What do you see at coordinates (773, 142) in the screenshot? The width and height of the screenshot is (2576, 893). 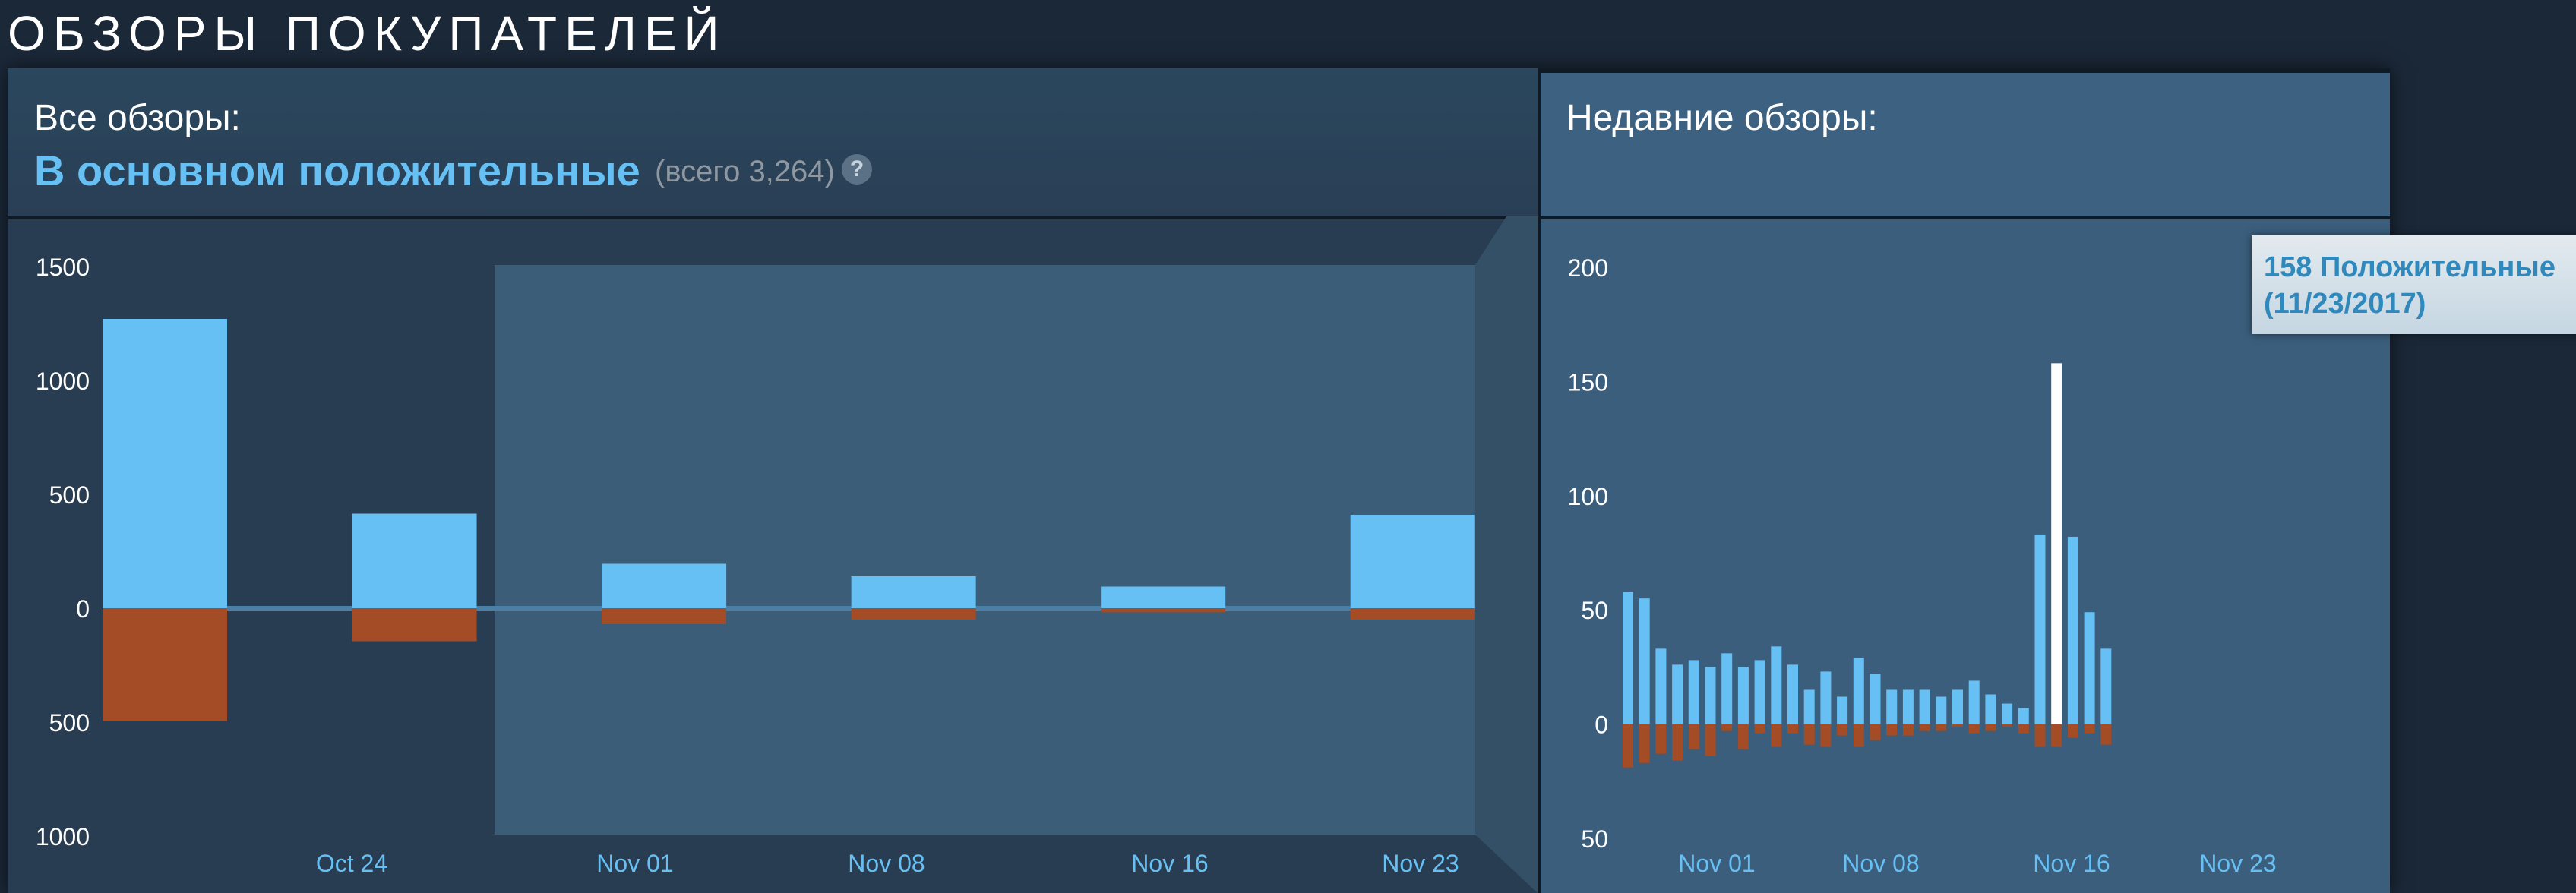 I see `overall-header-bg` at bounding box center [773, 142].